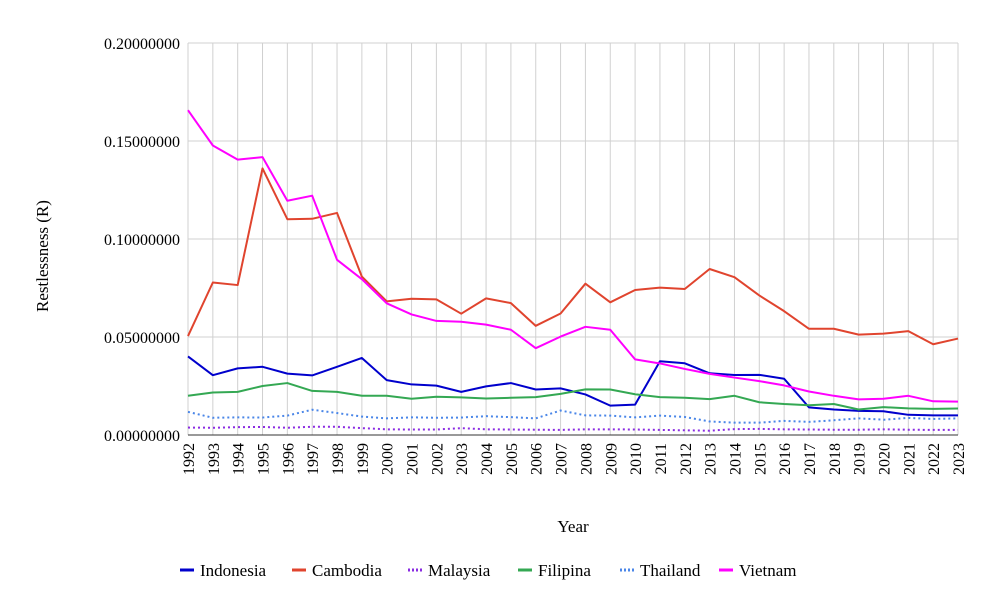  Describe the element at coordinates (347, 570) in the screenshot. I see `legend-label: Cambodia` at that location.